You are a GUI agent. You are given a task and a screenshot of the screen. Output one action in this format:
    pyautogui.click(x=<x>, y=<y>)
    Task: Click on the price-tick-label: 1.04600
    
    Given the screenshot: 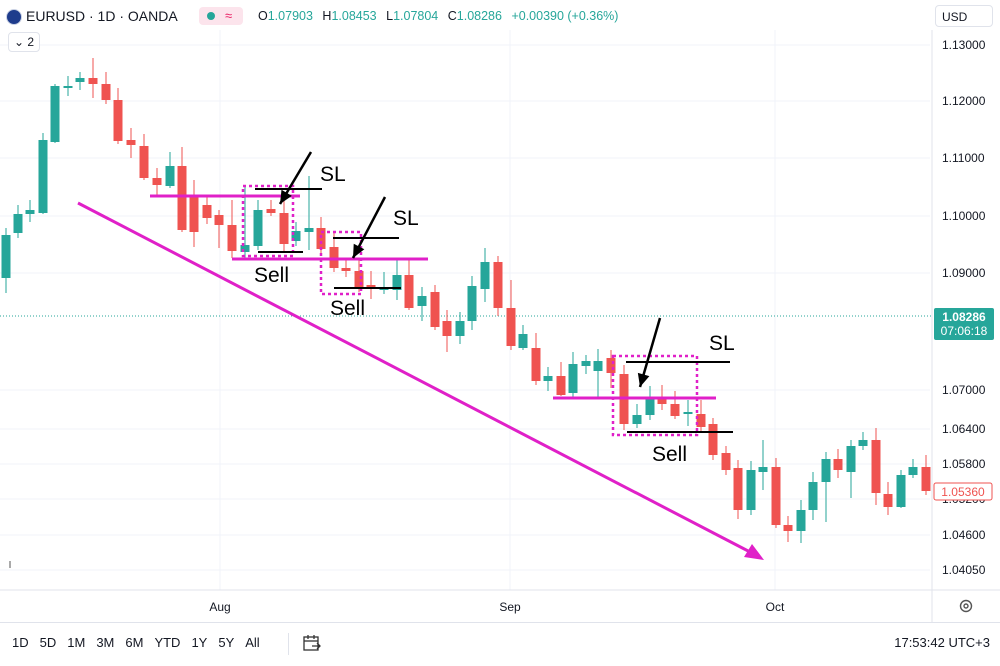 What is the action you would take?
    pyautogui.click(x=964, y=535)
    